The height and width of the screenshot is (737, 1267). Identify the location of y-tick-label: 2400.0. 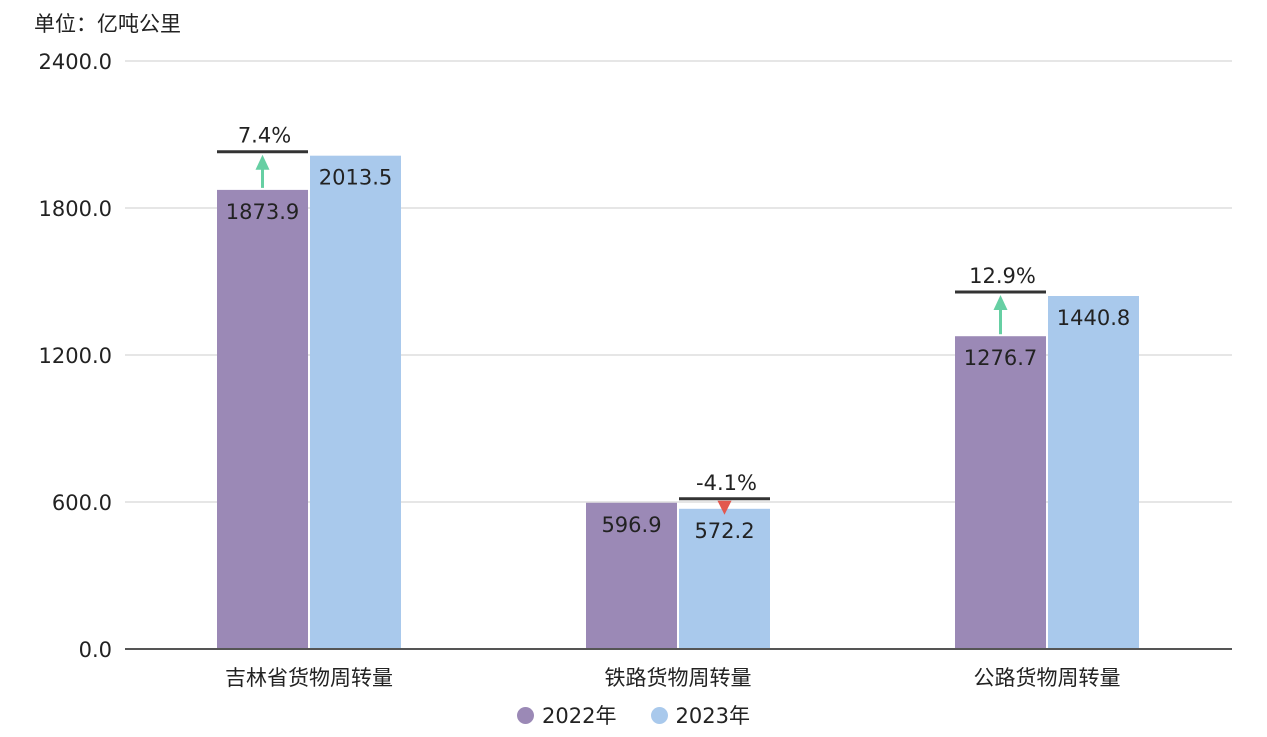
(75, 62).